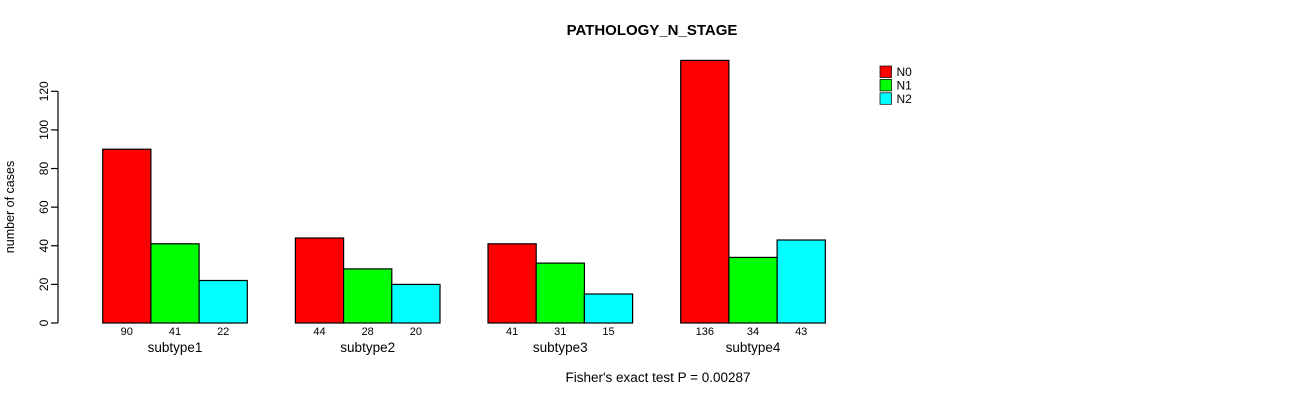  Describe the element at coordinates (753, 332) in the screenshot. I see `bar-value-label: 34` at that location.